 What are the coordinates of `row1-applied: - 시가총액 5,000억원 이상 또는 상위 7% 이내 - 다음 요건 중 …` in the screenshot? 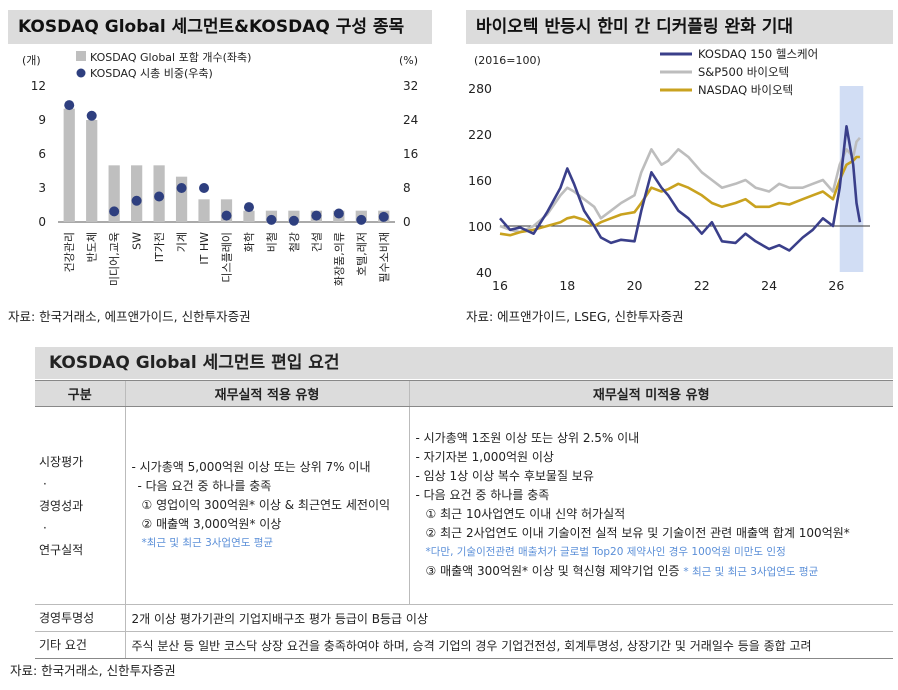 It's located at (266, 505).